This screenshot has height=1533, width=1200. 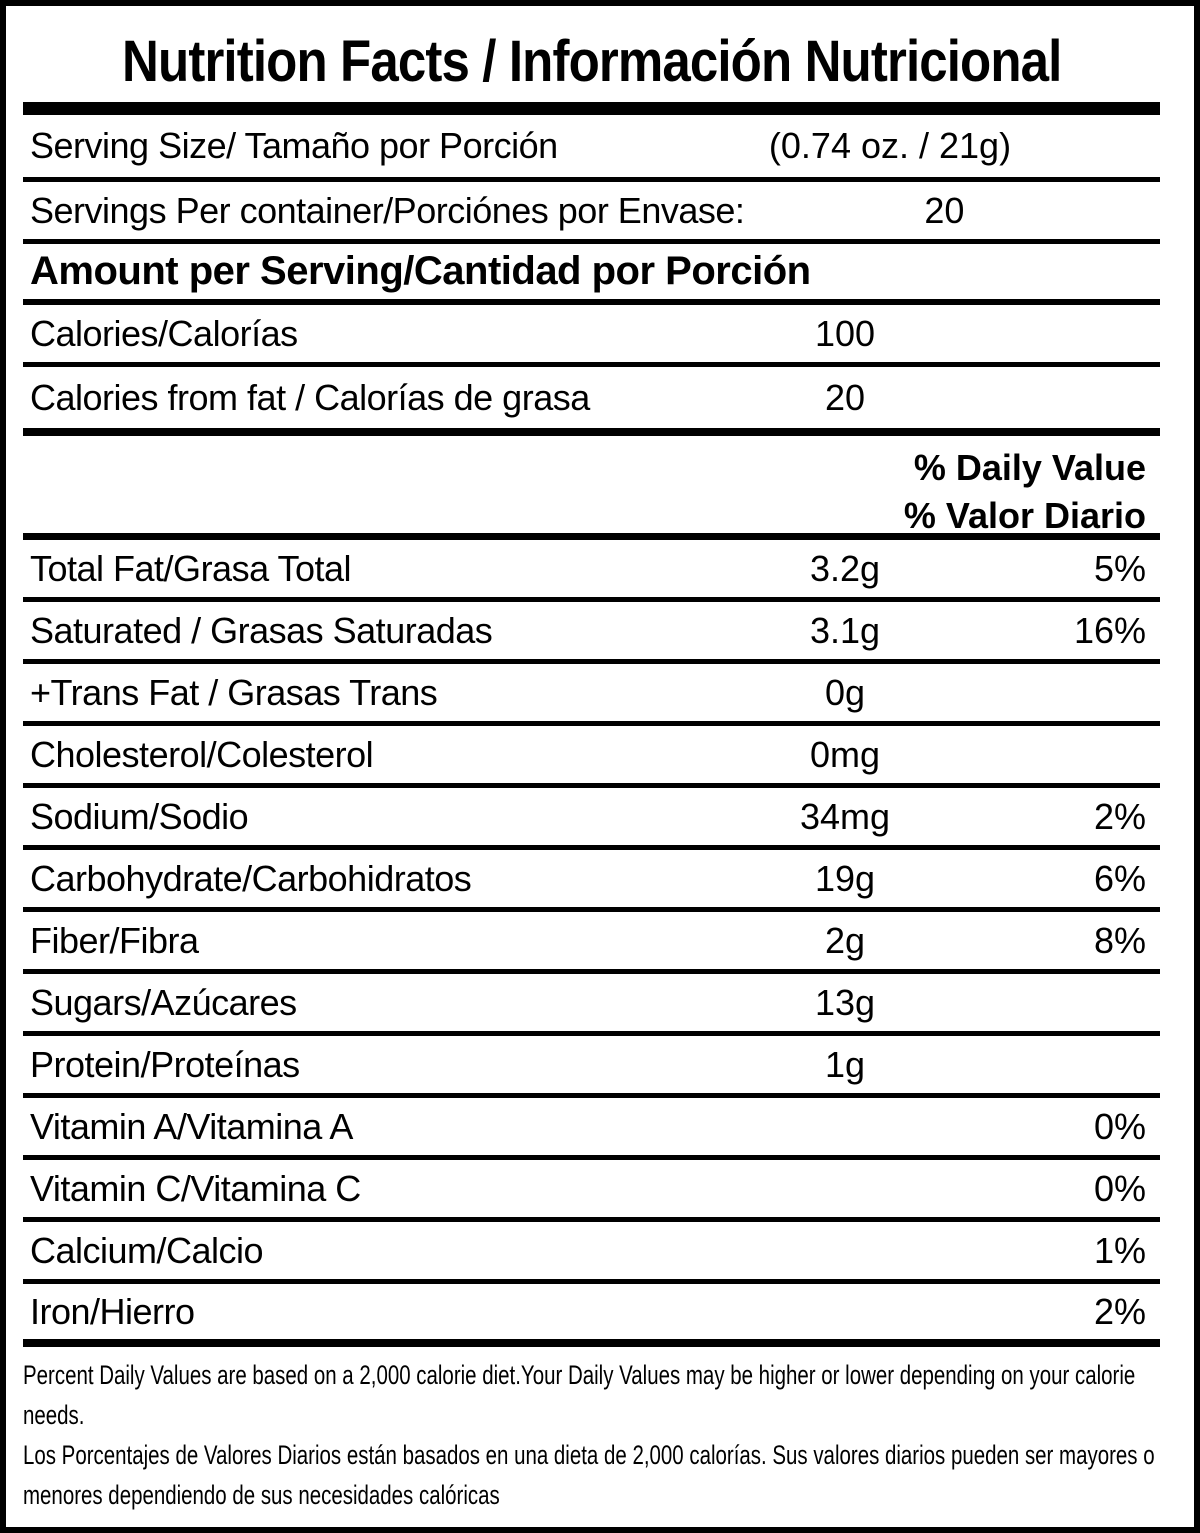 What do you see at coordinates (591, 881) in the screenshot?
I see `nutrient-row-carbohydrate: Carbohydrate/Carbohidratos 19g 6%` at bounding box center [591, 881].